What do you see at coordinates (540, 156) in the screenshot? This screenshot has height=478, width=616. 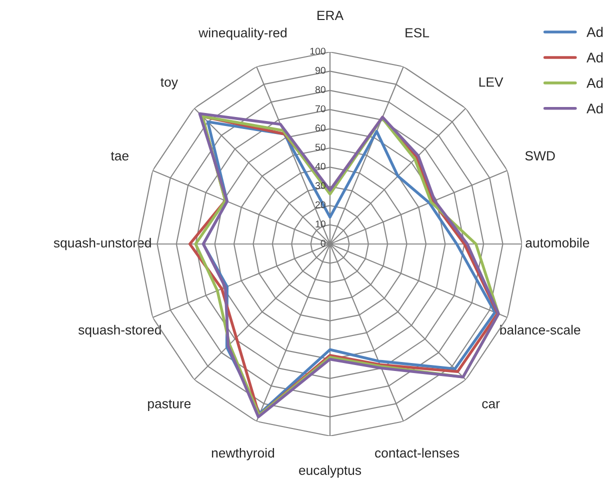 I see `spoke-label: SWD` at bounding box center [540, 156].